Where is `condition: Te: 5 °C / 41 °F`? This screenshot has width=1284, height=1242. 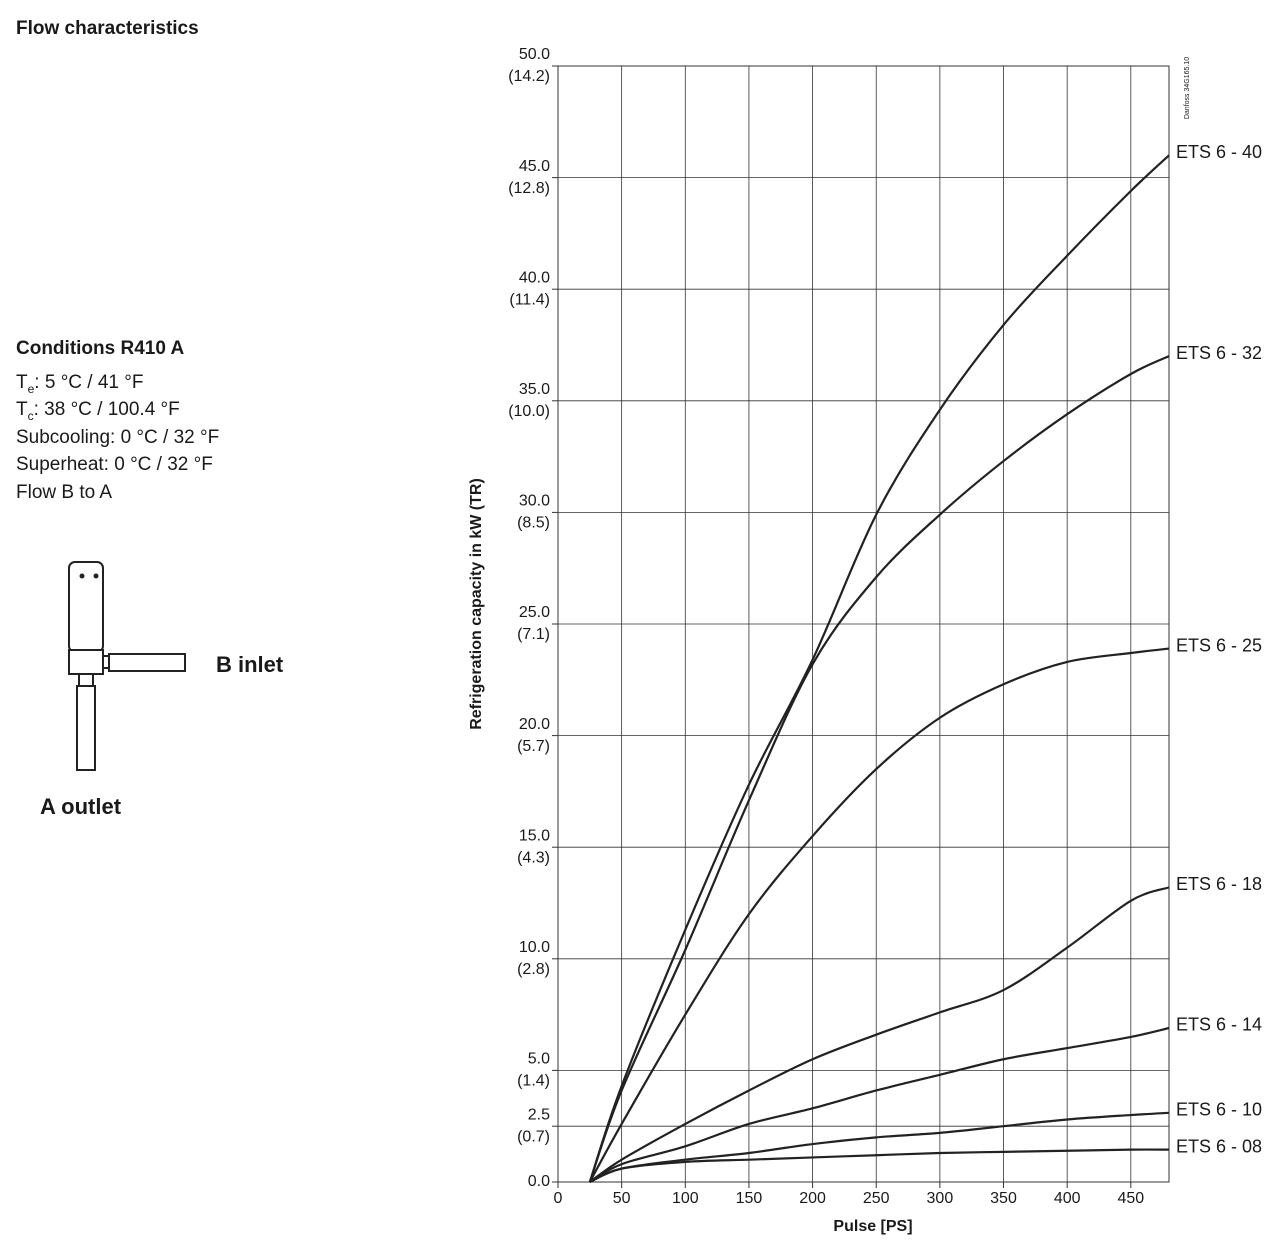 condition: Te: 5 °C / 41 °F is located at coordinates (79, 384).